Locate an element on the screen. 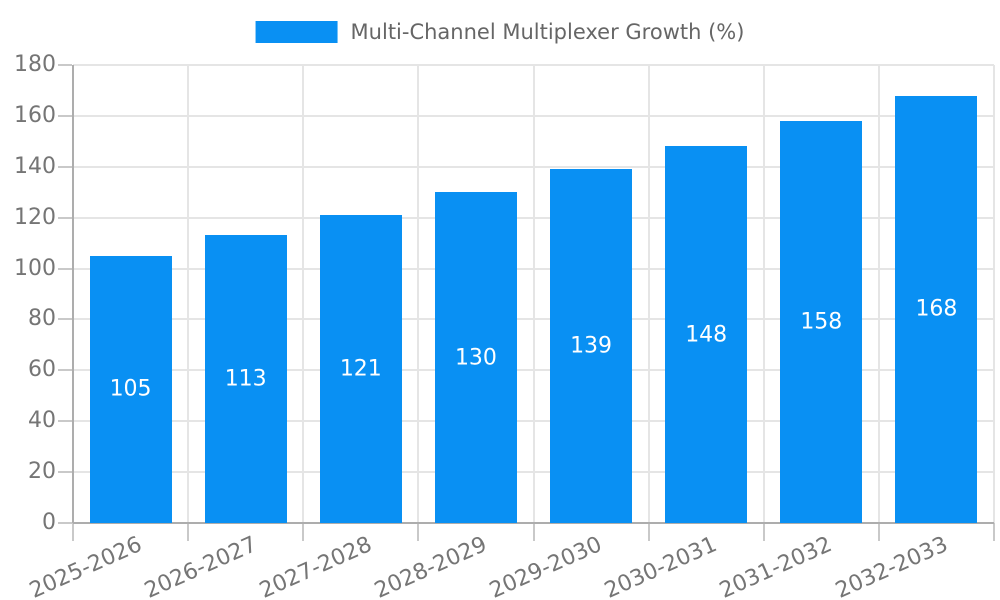 This screenshot has width=1000, height=600. bar: 130 is located at coordinates (475, 357).